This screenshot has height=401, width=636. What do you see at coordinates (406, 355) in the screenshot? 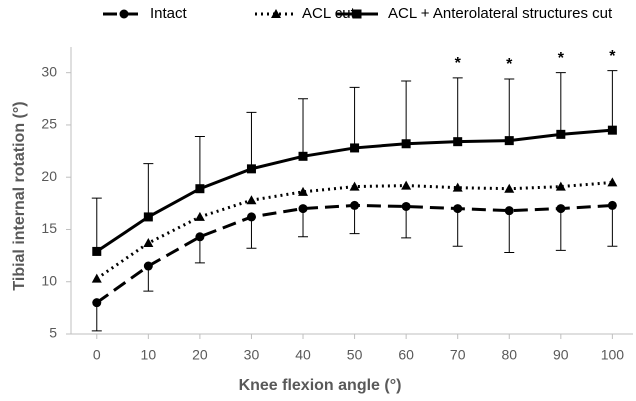
I see `x-tick-label: 60` at bounding box center [406, 355].